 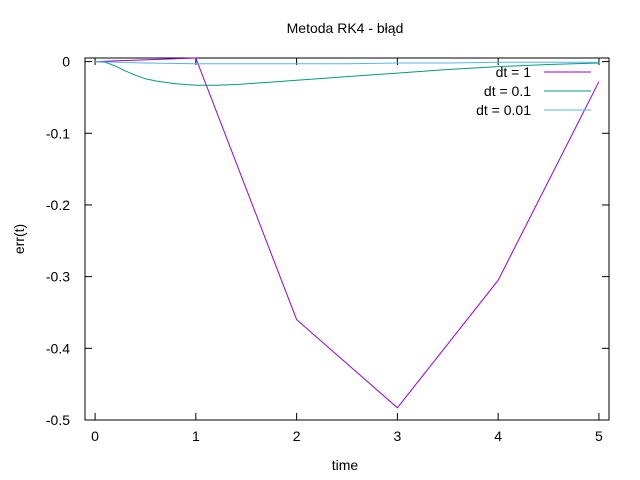 What do you see at coordinates (345, 28) in the screenshot?
I see `chart-title: Metoda RK4 - błąd` at bounding box center [345, 28].